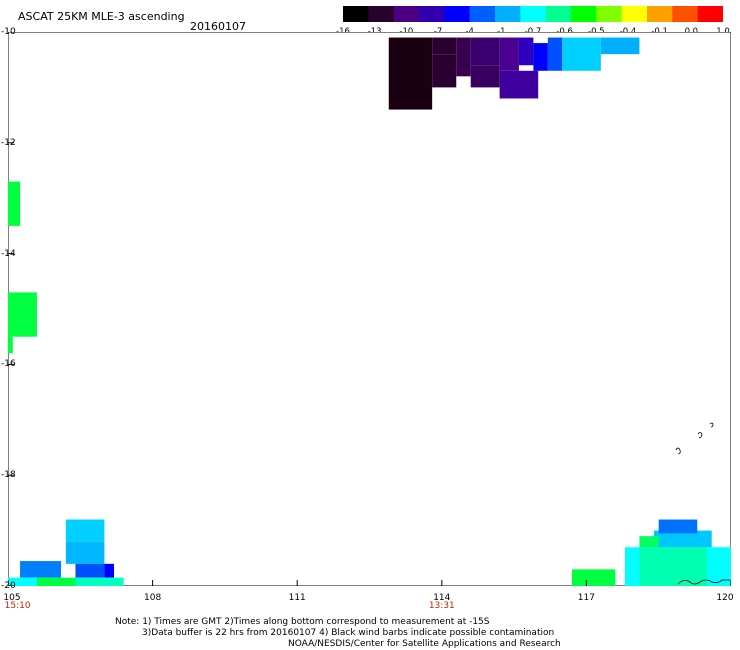 The image size is (740, 650). Describe the element at coordinates (101, 16) in the screenshot. I see `product-title: ASCAT 25KM MLE-3 ascending` at that location.